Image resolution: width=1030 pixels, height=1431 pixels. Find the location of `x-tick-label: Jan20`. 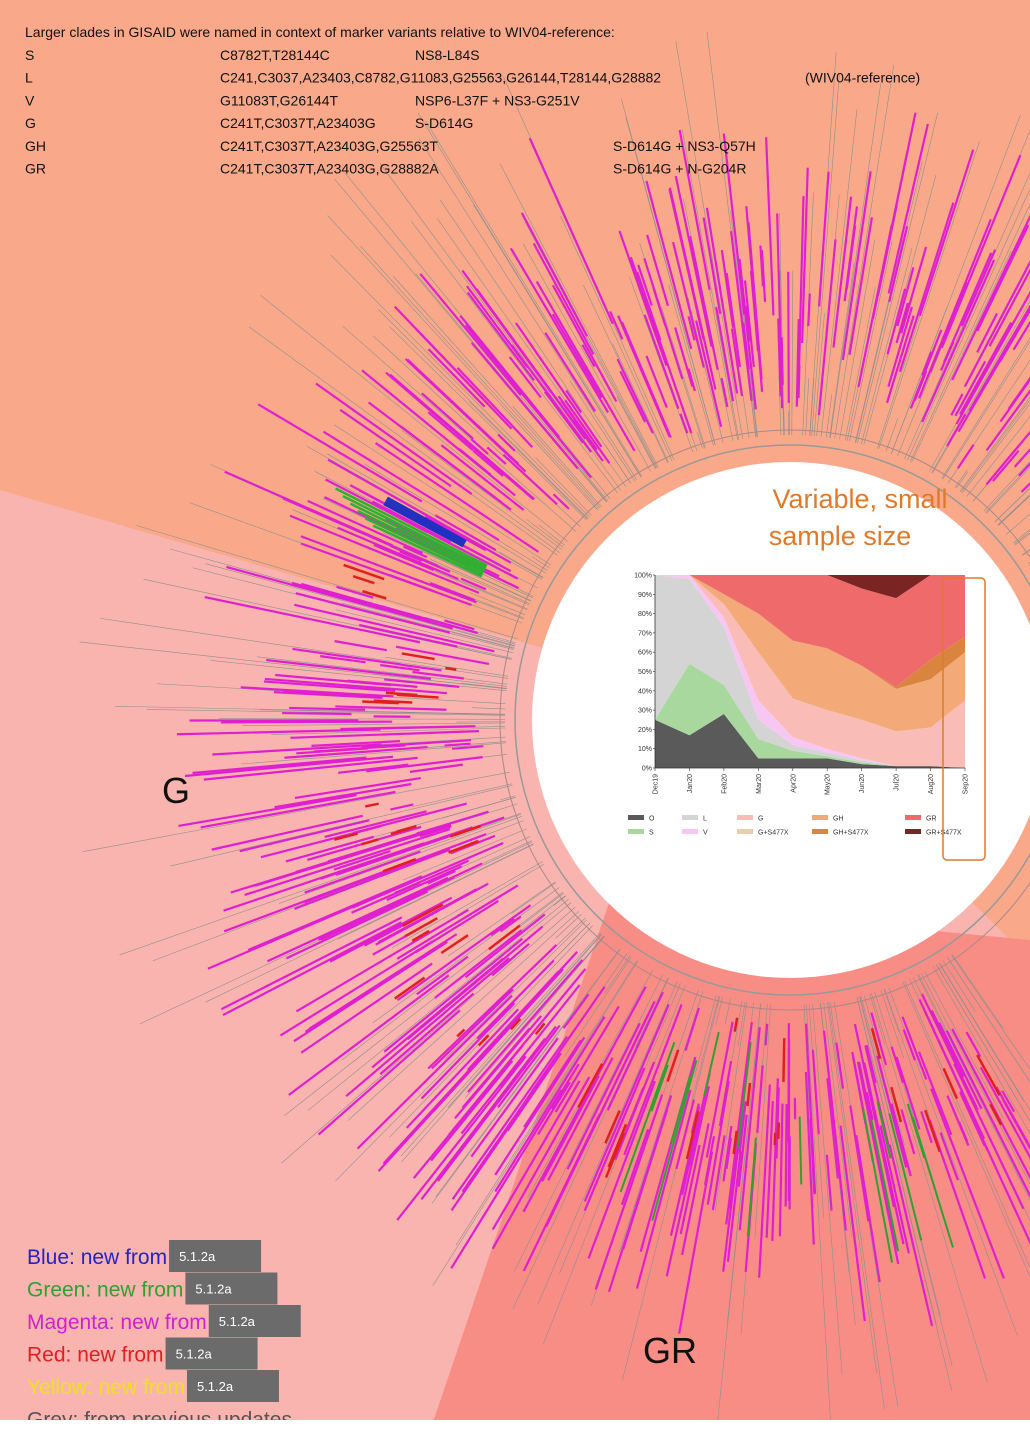

x-tick-label: Jan20 is located at coordinates (690, 783).